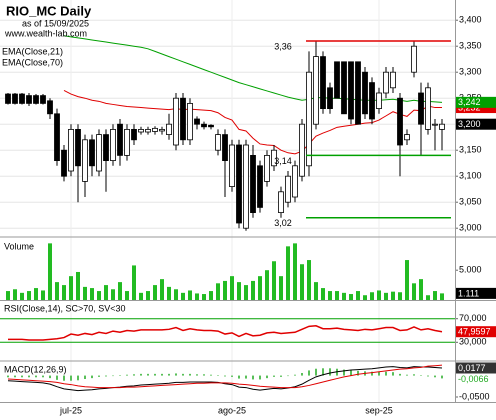 Image resolution: width=496 pixels, height=420 pixels. What do you see at coordinates (468, 293) in the screenshot?
I see `last-value-label: 1.111` at bounding box center [468, 293].